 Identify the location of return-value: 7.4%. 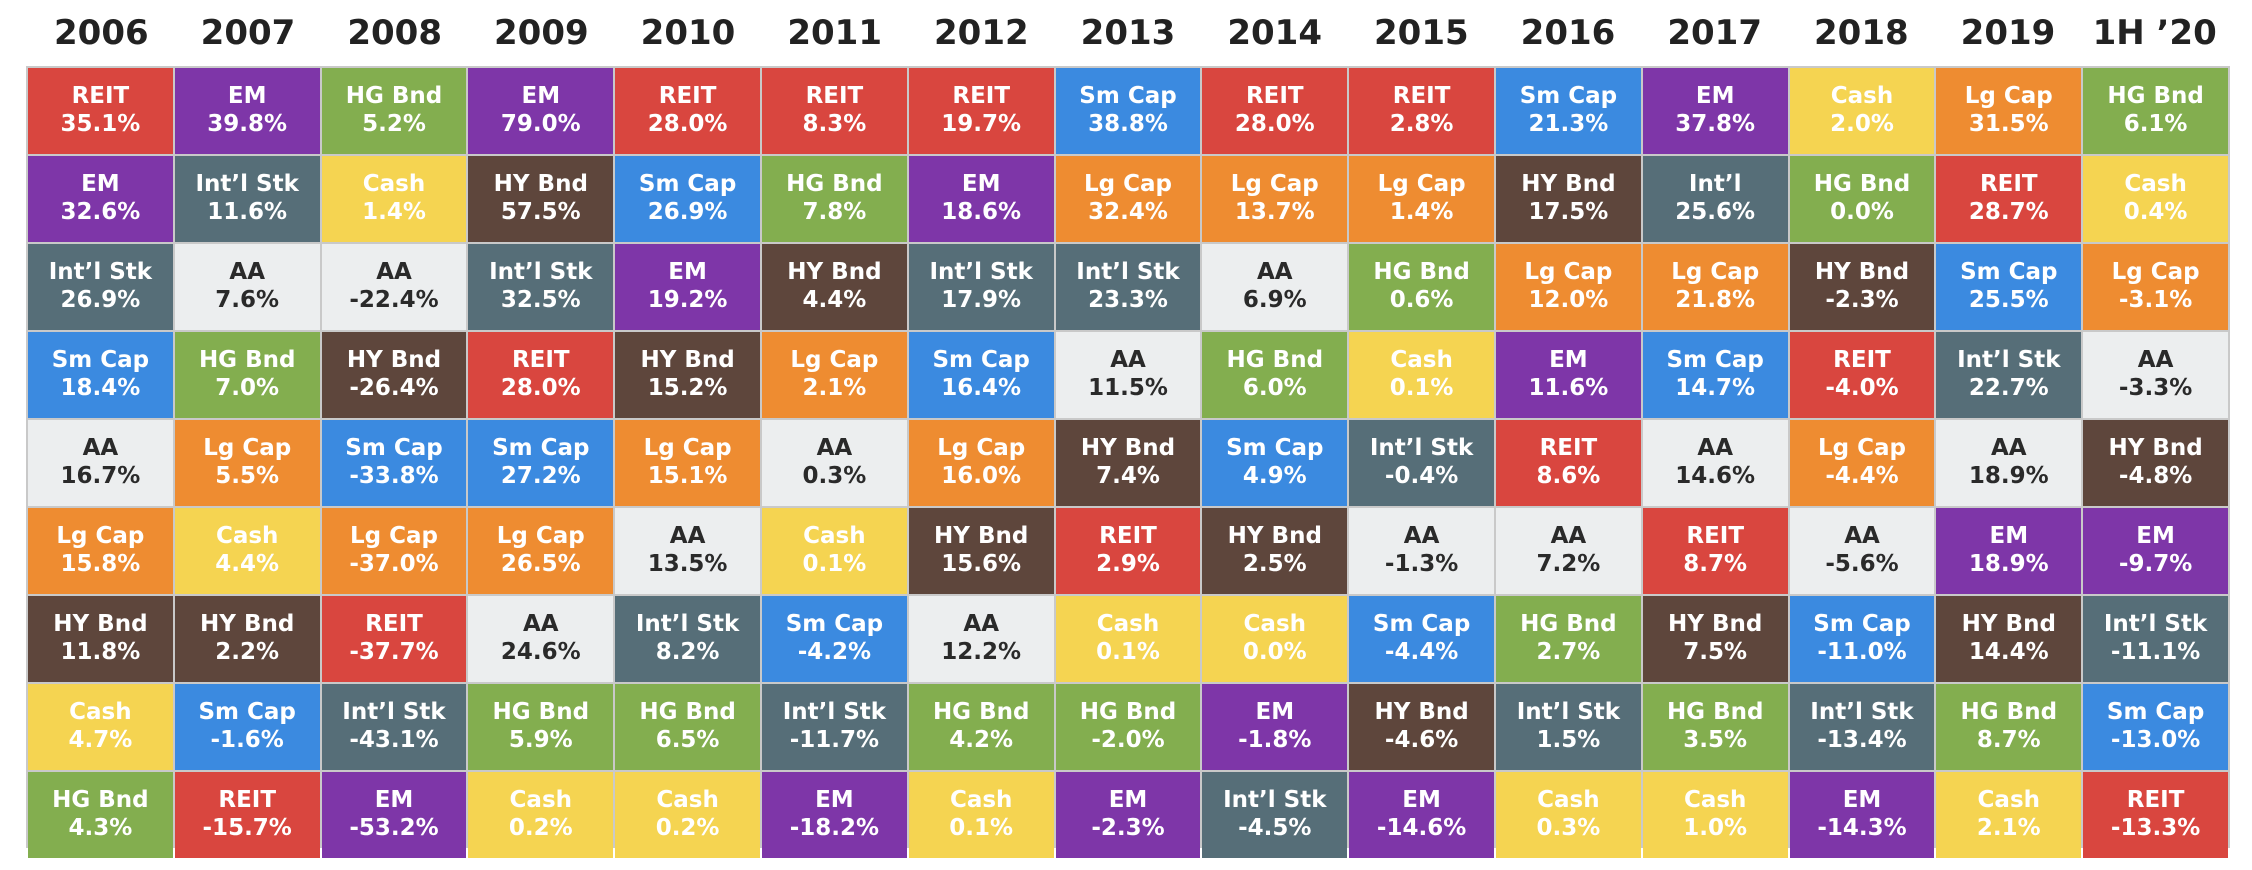
(1128, 476).